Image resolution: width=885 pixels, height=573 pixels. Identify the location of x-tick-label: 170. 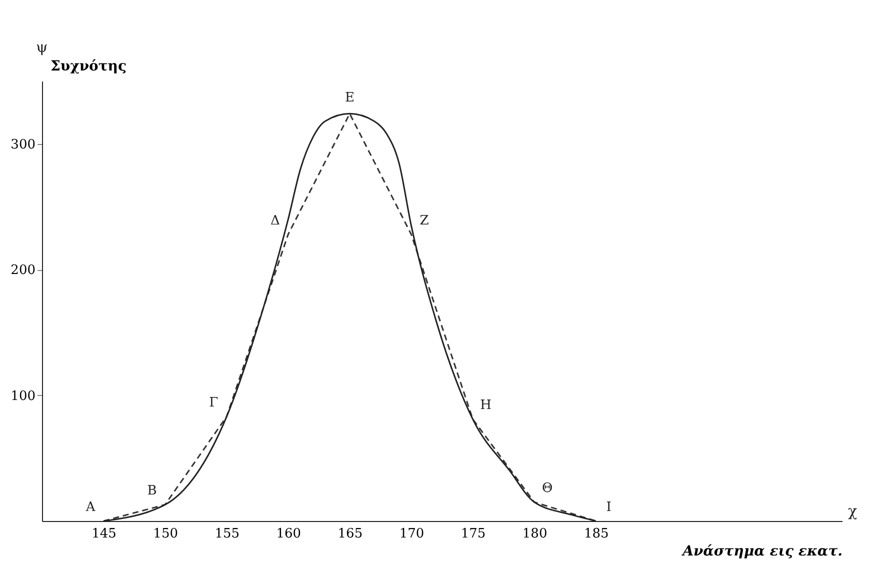
(411, 534).